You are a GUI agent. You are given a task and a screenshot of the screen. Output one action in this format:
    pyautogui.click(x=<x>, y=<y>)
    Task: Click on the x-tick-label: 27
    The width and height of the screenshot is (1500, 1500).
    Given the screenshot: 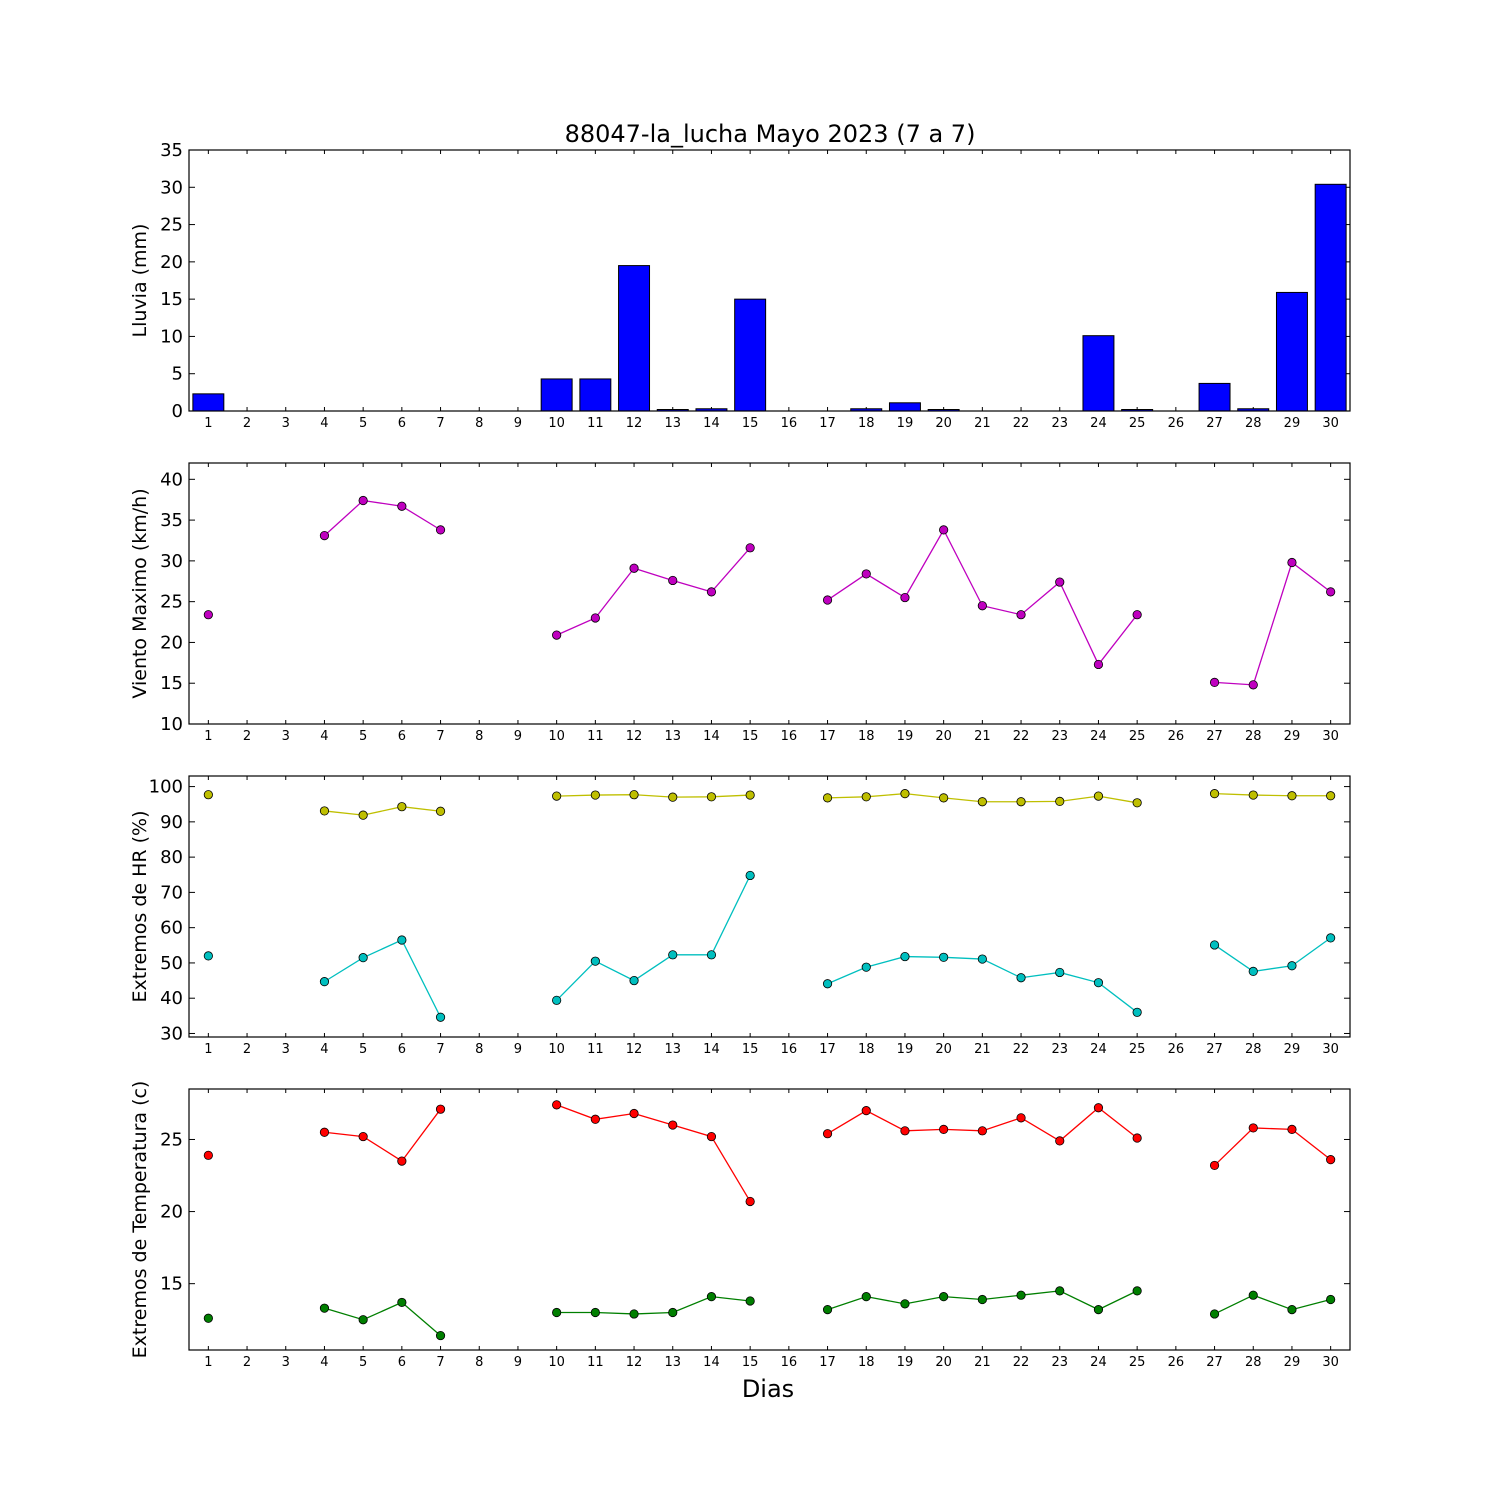 What is the action you would take?
    pyautogui.click(x=1214, y=736)
    